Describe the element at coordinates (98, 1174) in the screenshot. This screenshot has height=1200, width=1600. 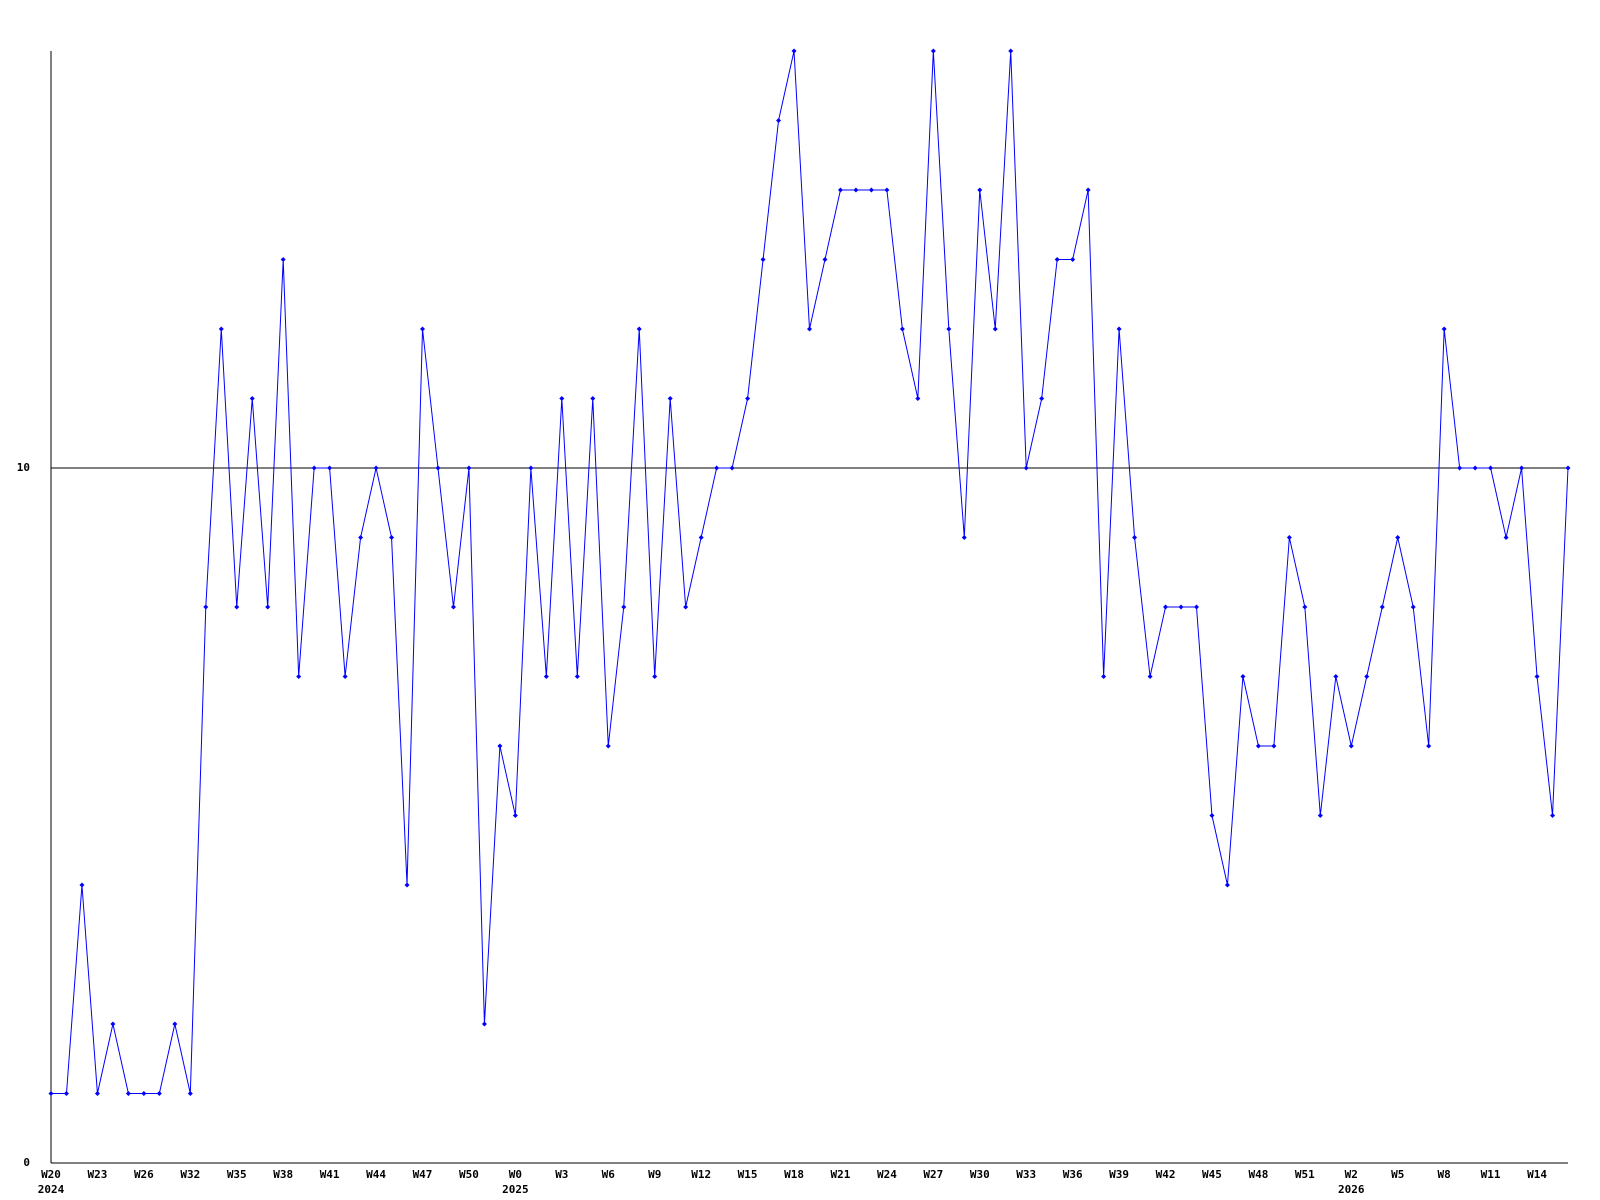
I see `x-tick-label: W23` at that location.